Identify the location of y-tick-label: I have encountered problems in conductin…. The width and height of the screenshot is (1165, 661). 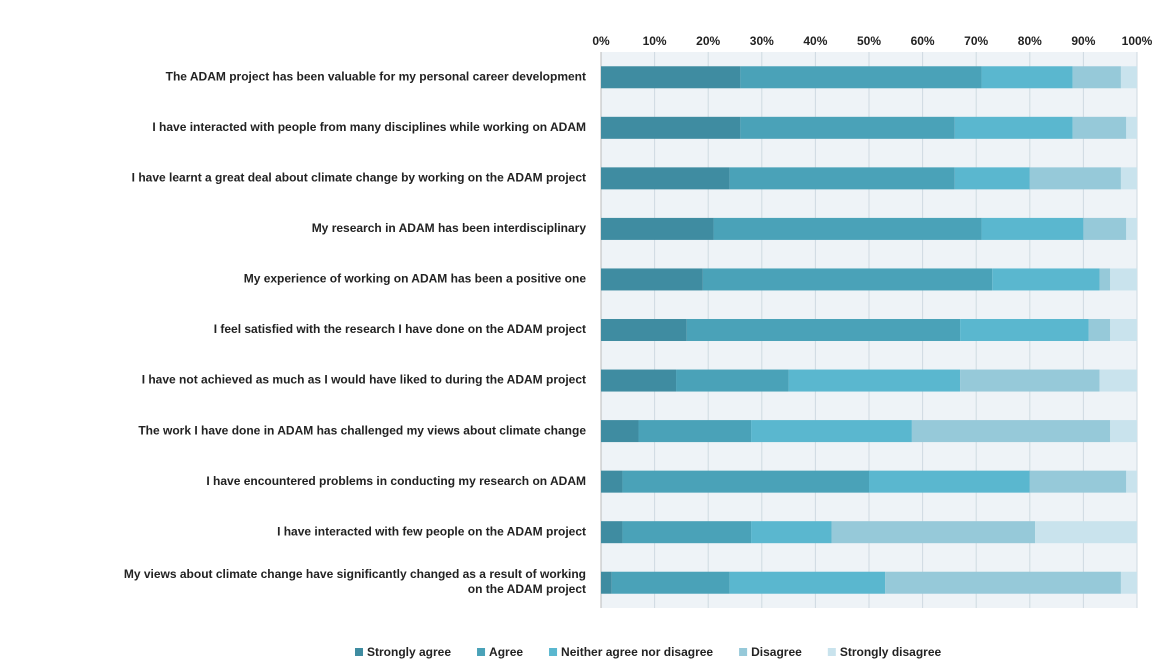
(396, 481).